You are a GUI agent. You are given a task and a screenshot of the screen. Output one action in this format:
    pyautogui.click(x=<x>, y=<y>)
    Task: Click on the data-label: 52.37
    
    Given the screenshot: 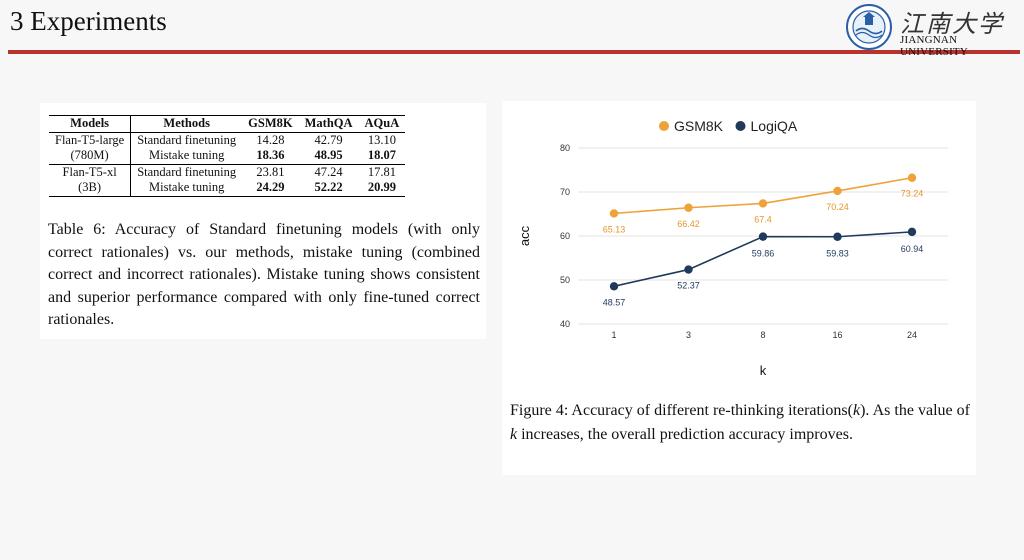 What is the action you would take?
    pyautogui.click(x=688, y=286)
    